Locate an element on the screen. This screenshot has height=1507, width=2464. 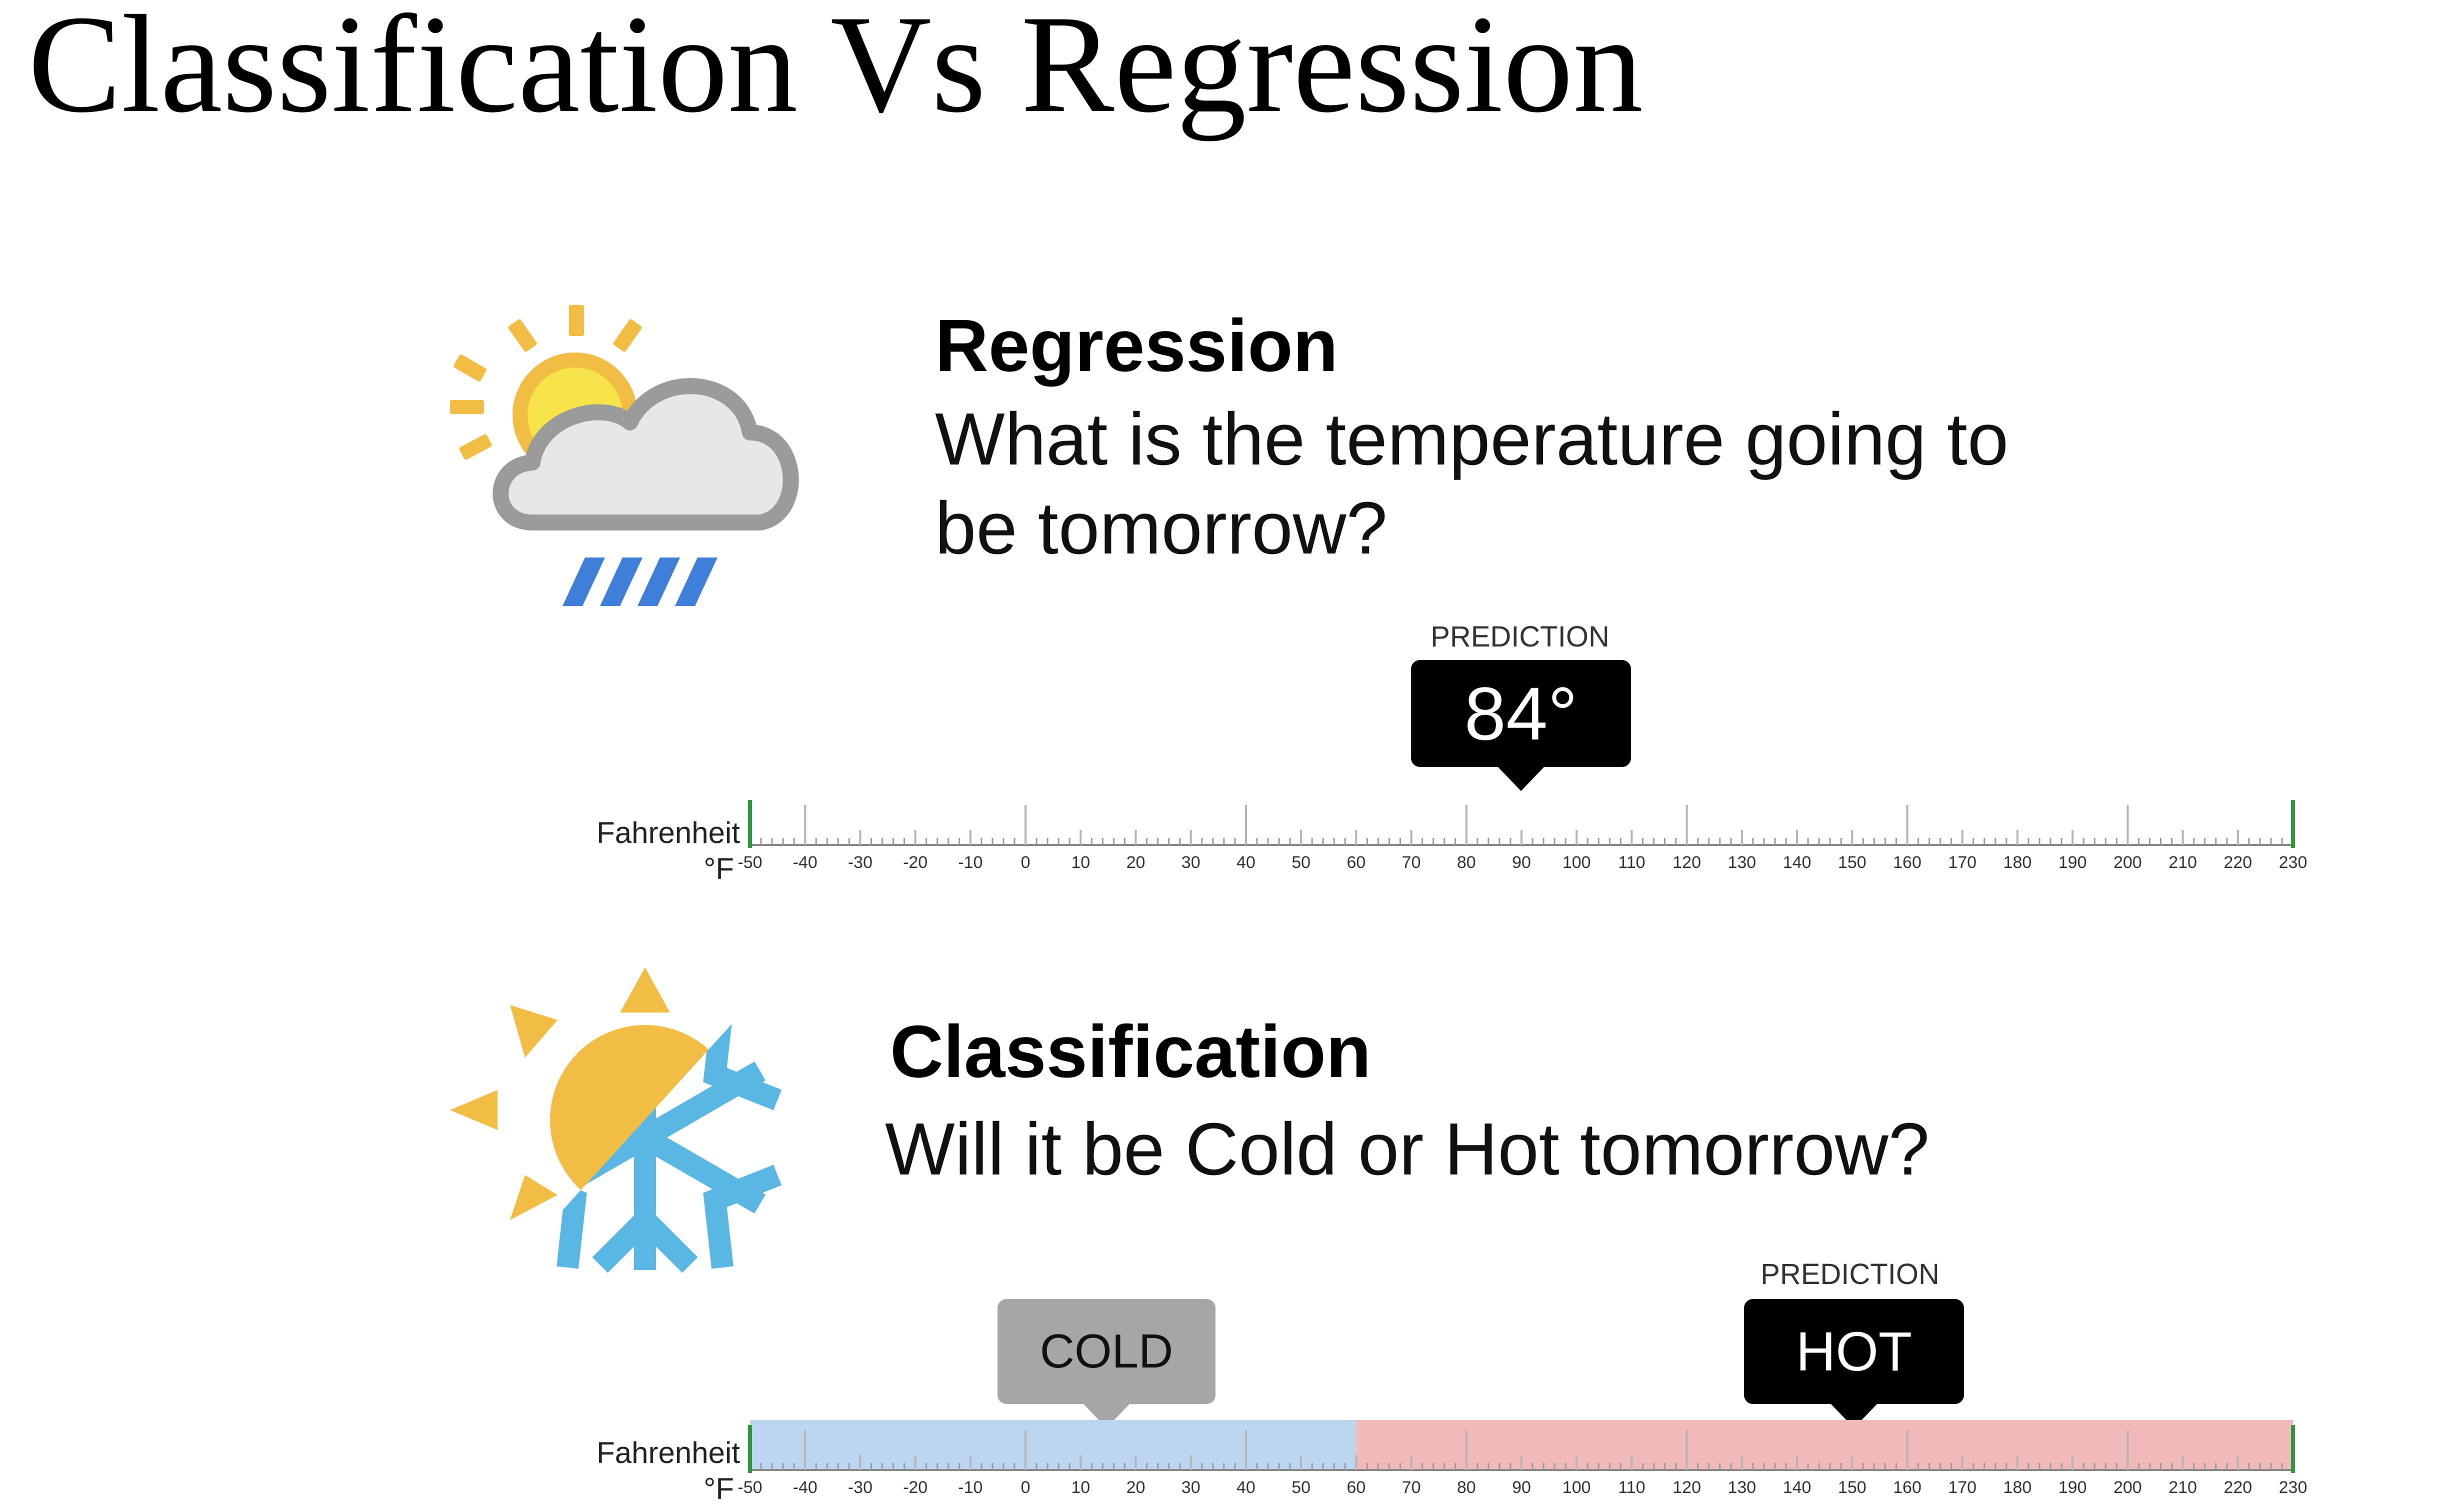
classification-question: Will it be Cold or Hot tomorrow? is located at coordinates (1407, 1149).